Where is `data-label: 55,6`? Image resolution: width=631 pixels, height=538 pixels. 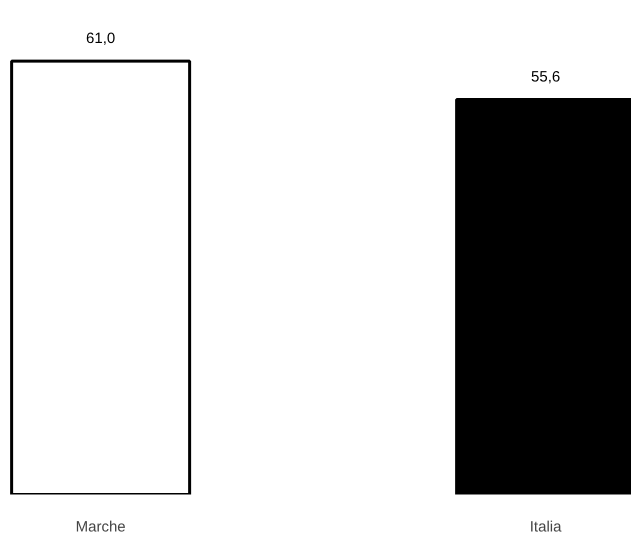 data-label: 55,6 is located at coordinates (545, 77).